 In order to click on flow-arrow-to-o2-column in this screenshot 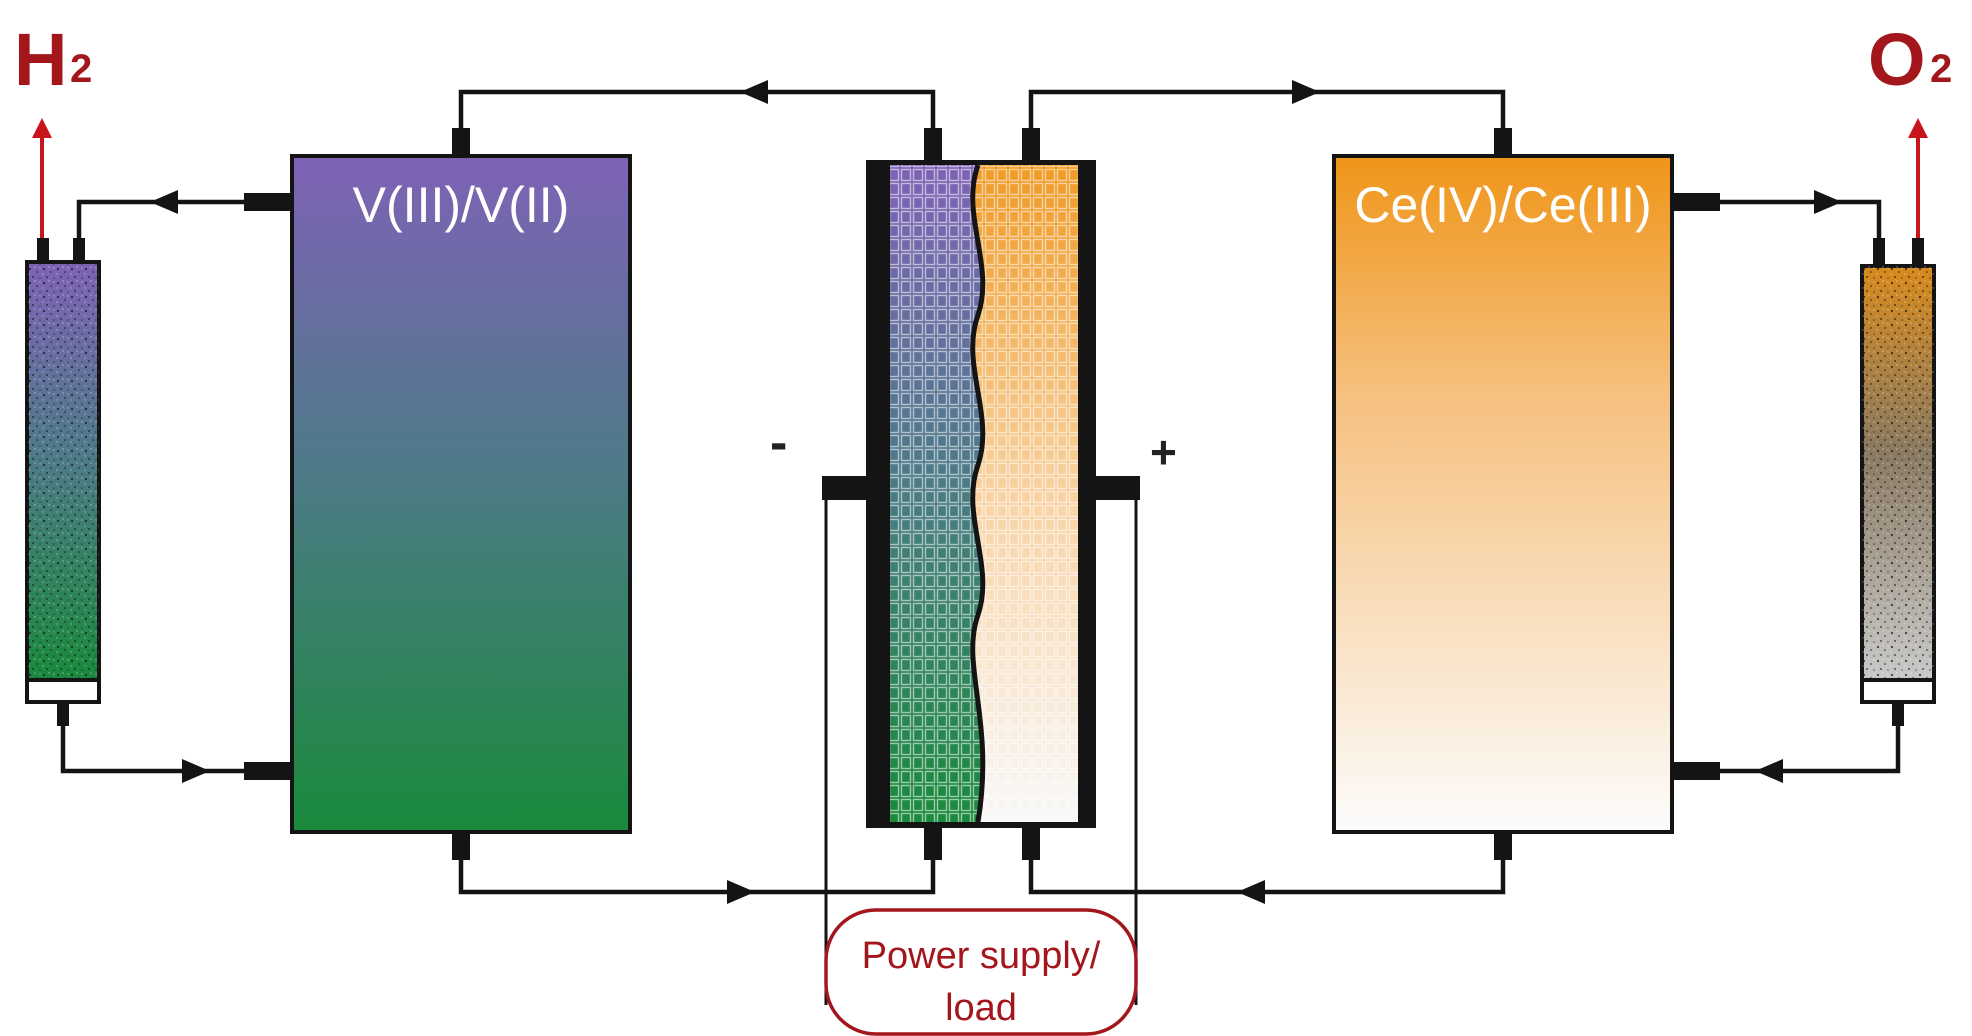, I will do `click(1828, 202)`.